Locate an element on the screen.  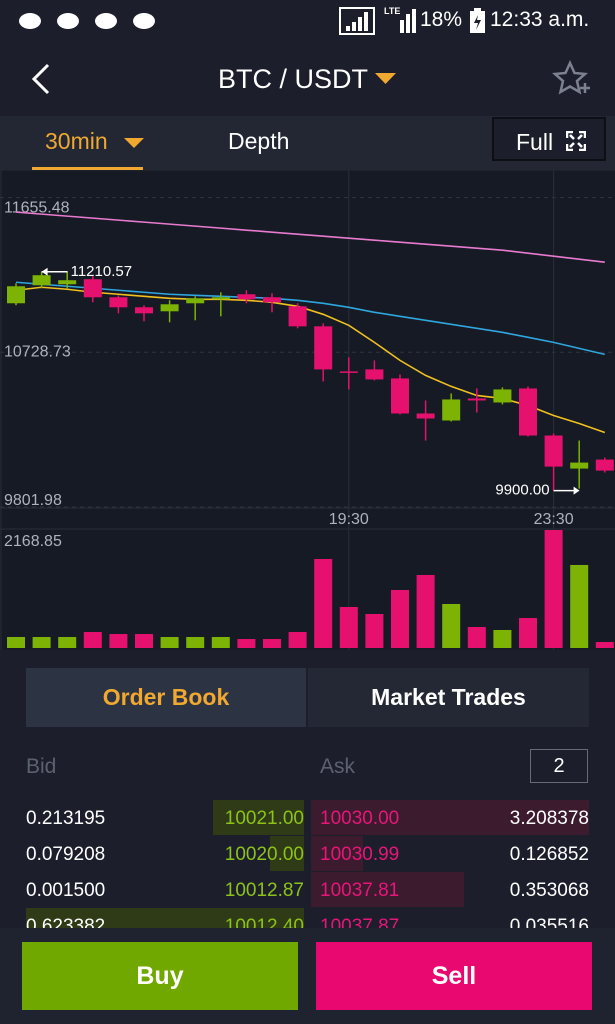
ask-amount: 0.035516 is located at coordinates (549, 922).